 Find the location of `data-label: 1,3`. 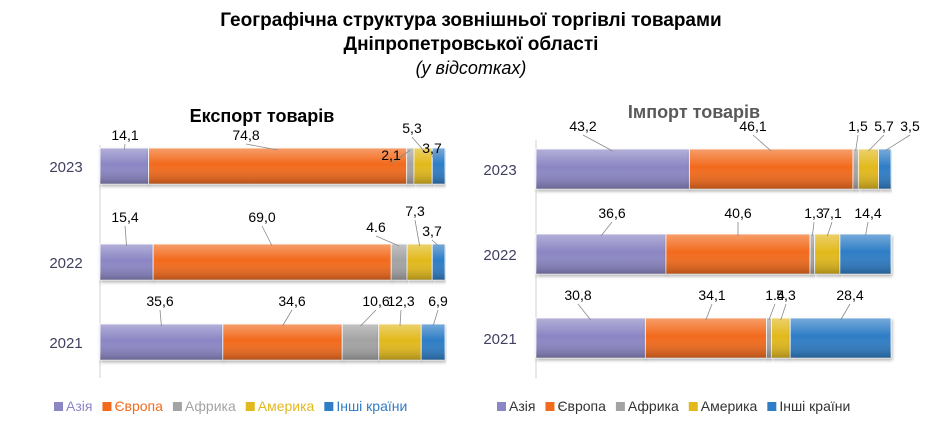

data-label: 1,3 is located at coordinates (814, 213).